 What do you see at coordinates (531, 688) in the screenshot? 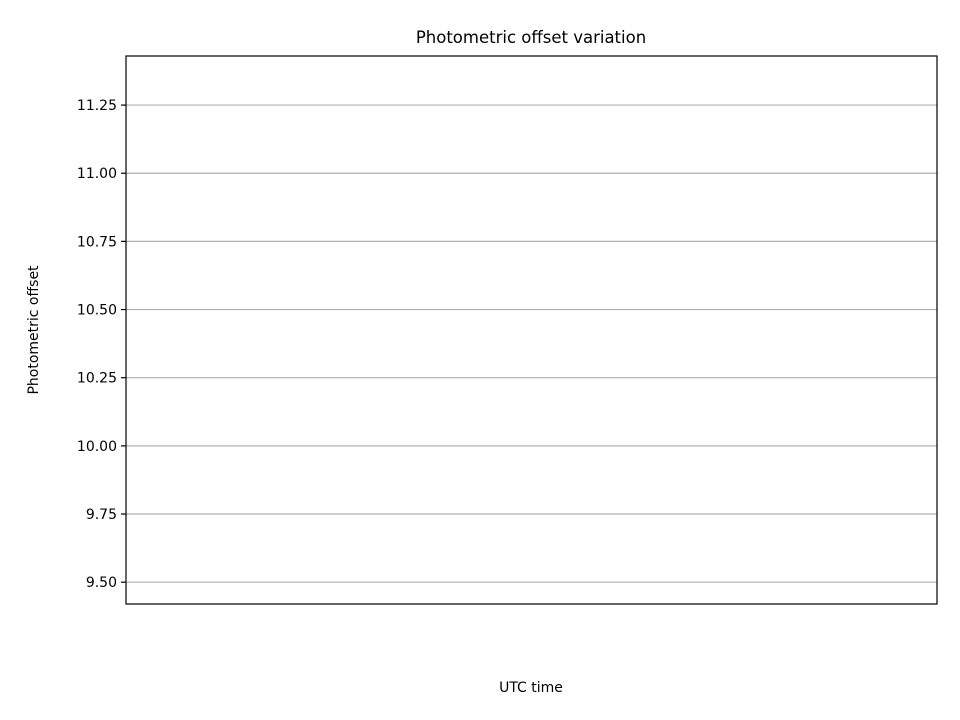
I see `x-axis-label: UTC time` at bounding box center [531, 688].